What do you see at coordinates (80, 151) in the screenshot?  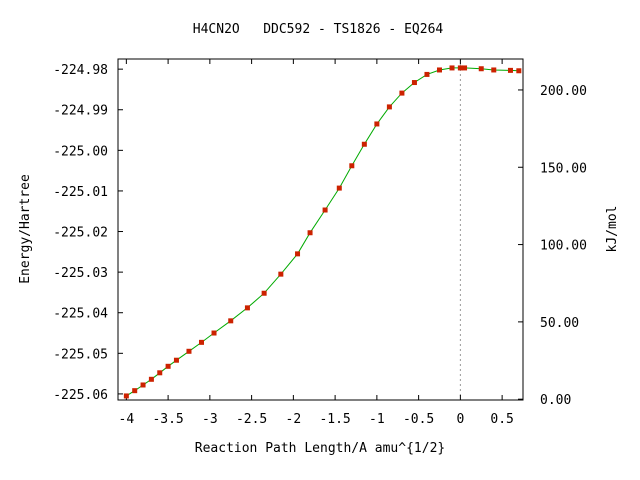 I see `y-tick-label: -225.00` at bounding box center [80, 151].